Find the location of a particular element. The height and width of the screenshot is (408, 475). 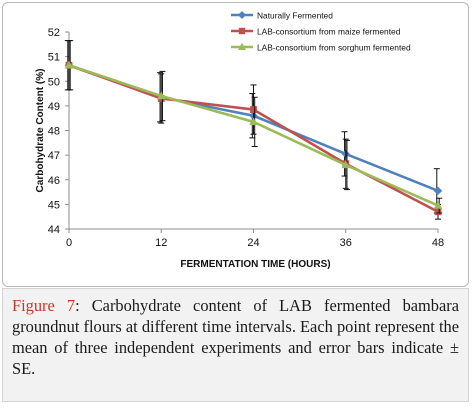

y-tick-label: 46 is located at coordinates (54, 181).